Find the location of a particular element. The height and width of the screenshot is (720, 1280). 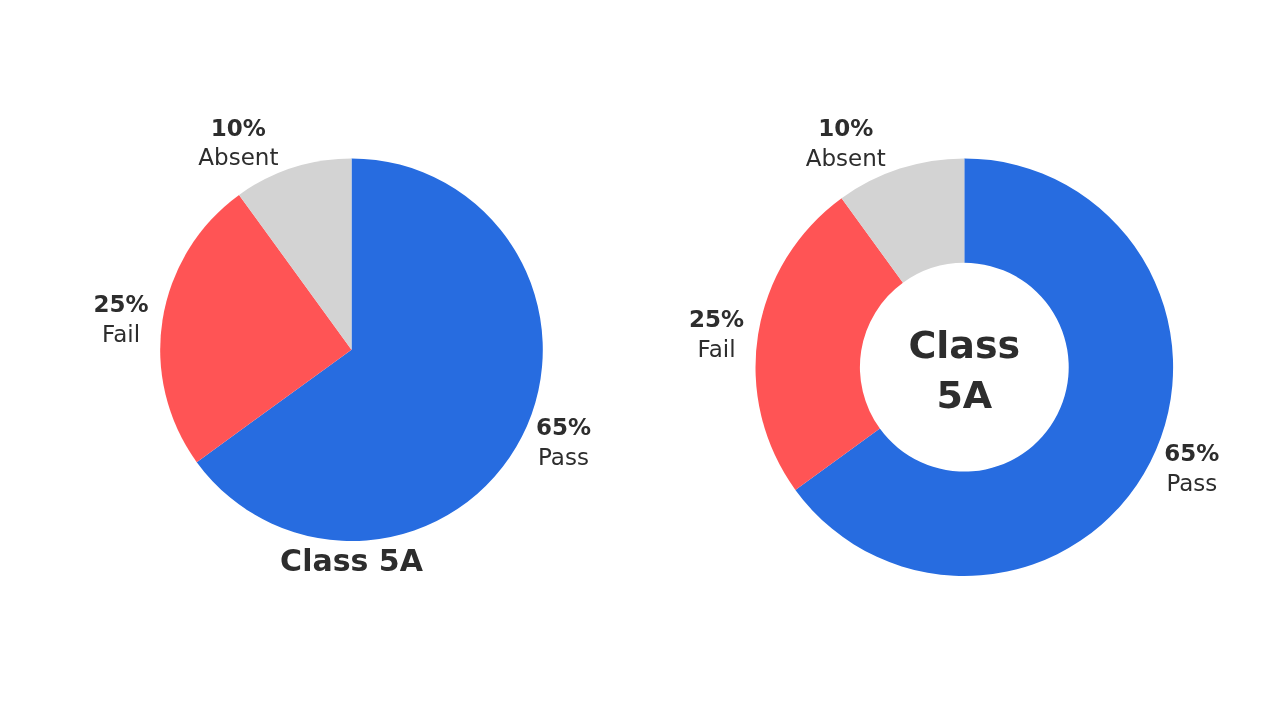

pie-slice is located at coordinates (256, 328).